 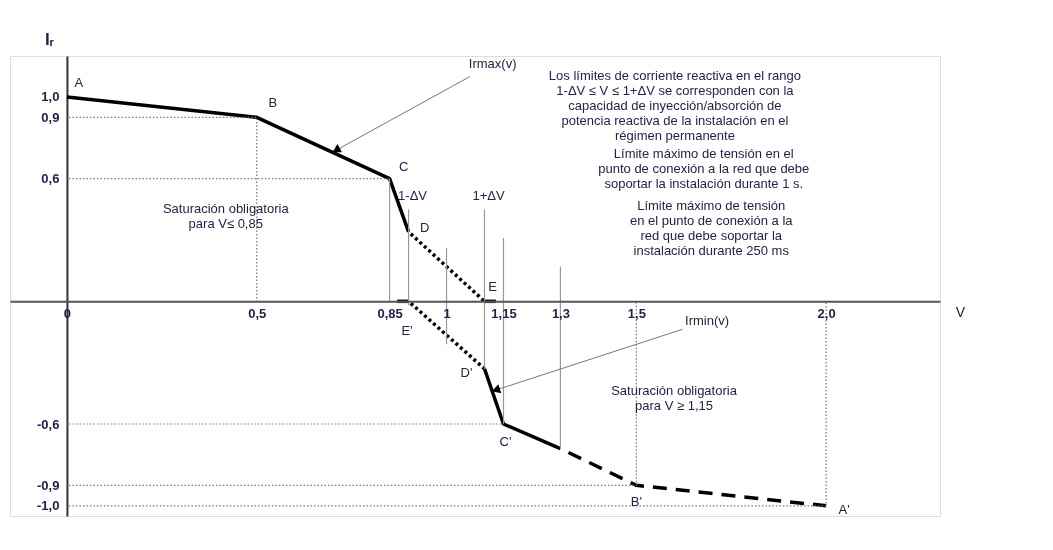 What do you see at coordinates (505, 441) in the screenshot?
I see `annotation: C'` at bounding box center [505, 441].